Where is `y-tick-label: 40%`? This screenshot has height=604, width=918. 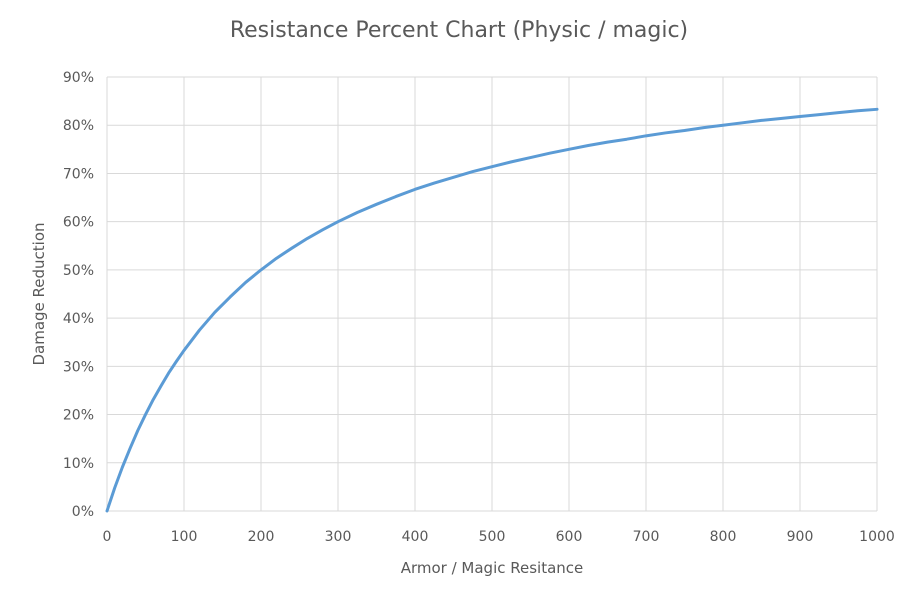 y-tick-label: 40% is located at coordinates (78, 319).